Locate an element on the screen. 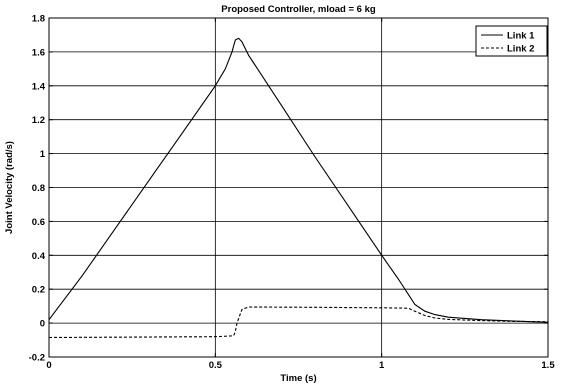  legend: Link 1 Link 2 is located at coordinates (511, 41).